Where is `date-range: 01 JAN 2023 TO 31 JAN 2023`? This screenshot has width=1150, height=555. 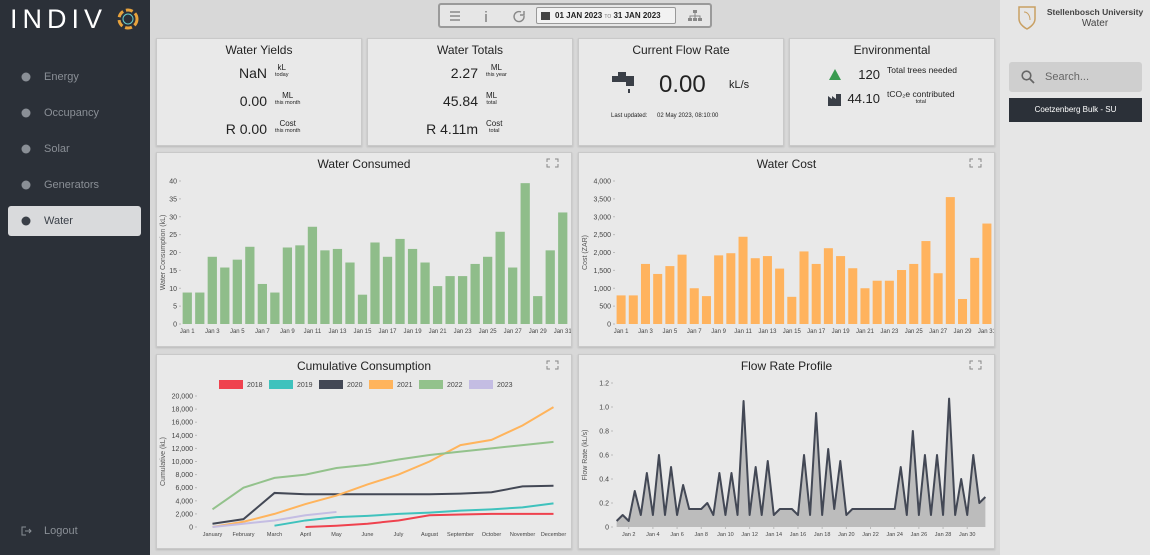 date-range: 01 JAN 2023 TO 31 JAN 2023 is located at coordinates (606, 15).